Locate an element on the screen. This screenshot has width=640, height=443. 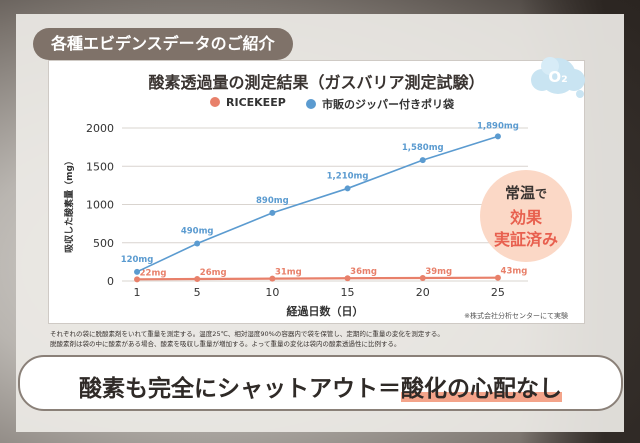
data-label: 43mg is located at coordinates (514, 272).